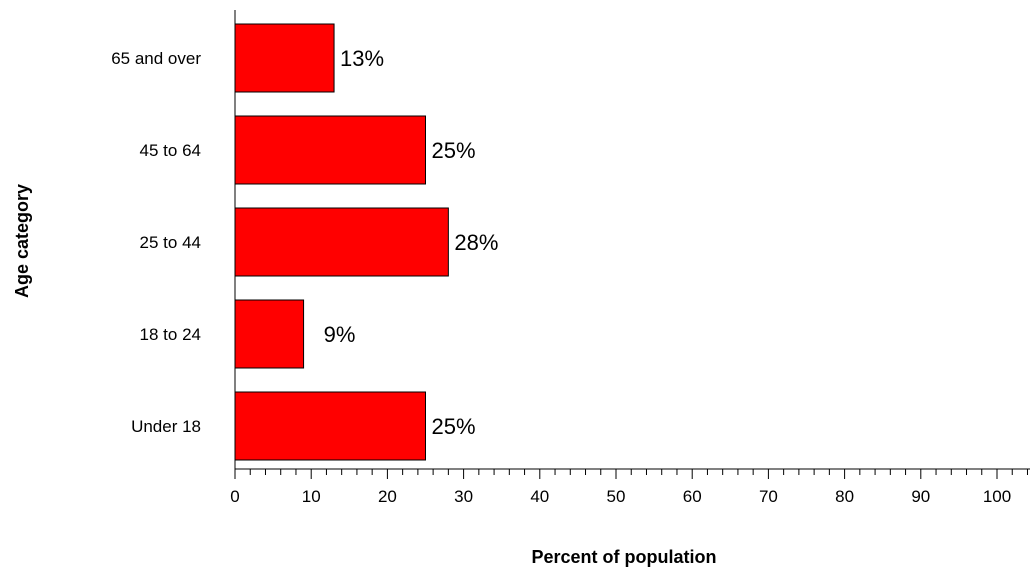 This screenshot has width=1031, height=570. Describe the element at coordinates (768, 496) in the screenshot. I see `x-tick-label: 70` at that location.